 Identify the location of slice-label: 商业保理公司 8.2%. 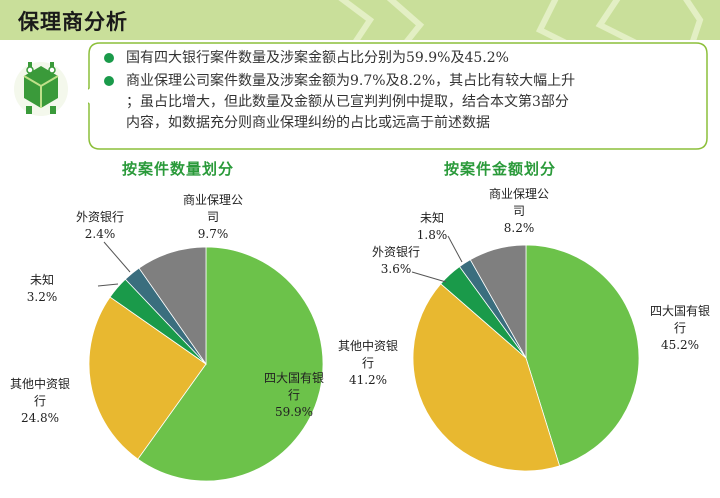
(519, 210).